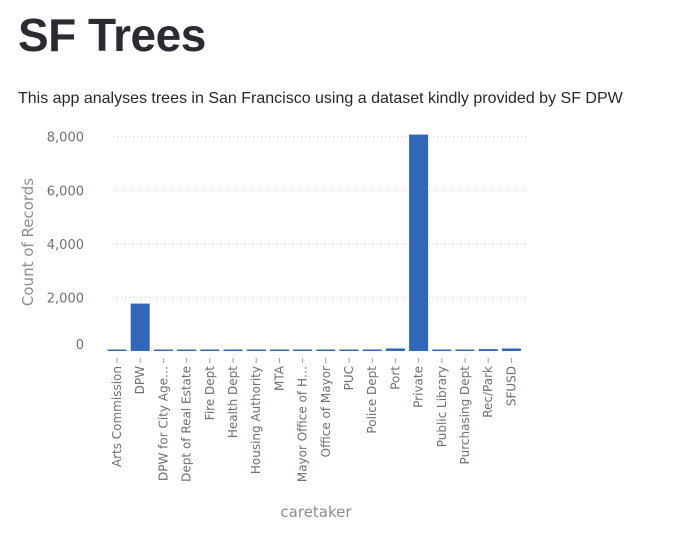 The image size is (675, 535). I want to click on x-tick-label: Dept of Real Estate, so click(187, 424).